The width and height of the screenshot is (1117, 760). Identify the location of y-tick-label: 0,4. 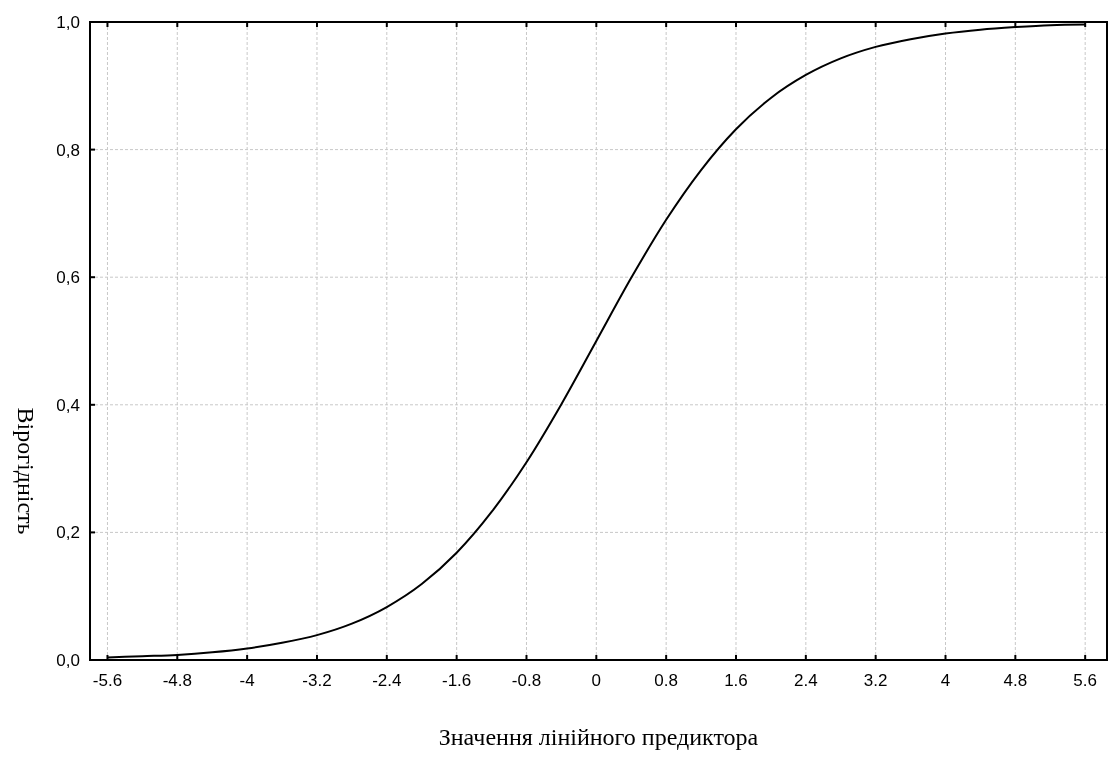
(68, 405).